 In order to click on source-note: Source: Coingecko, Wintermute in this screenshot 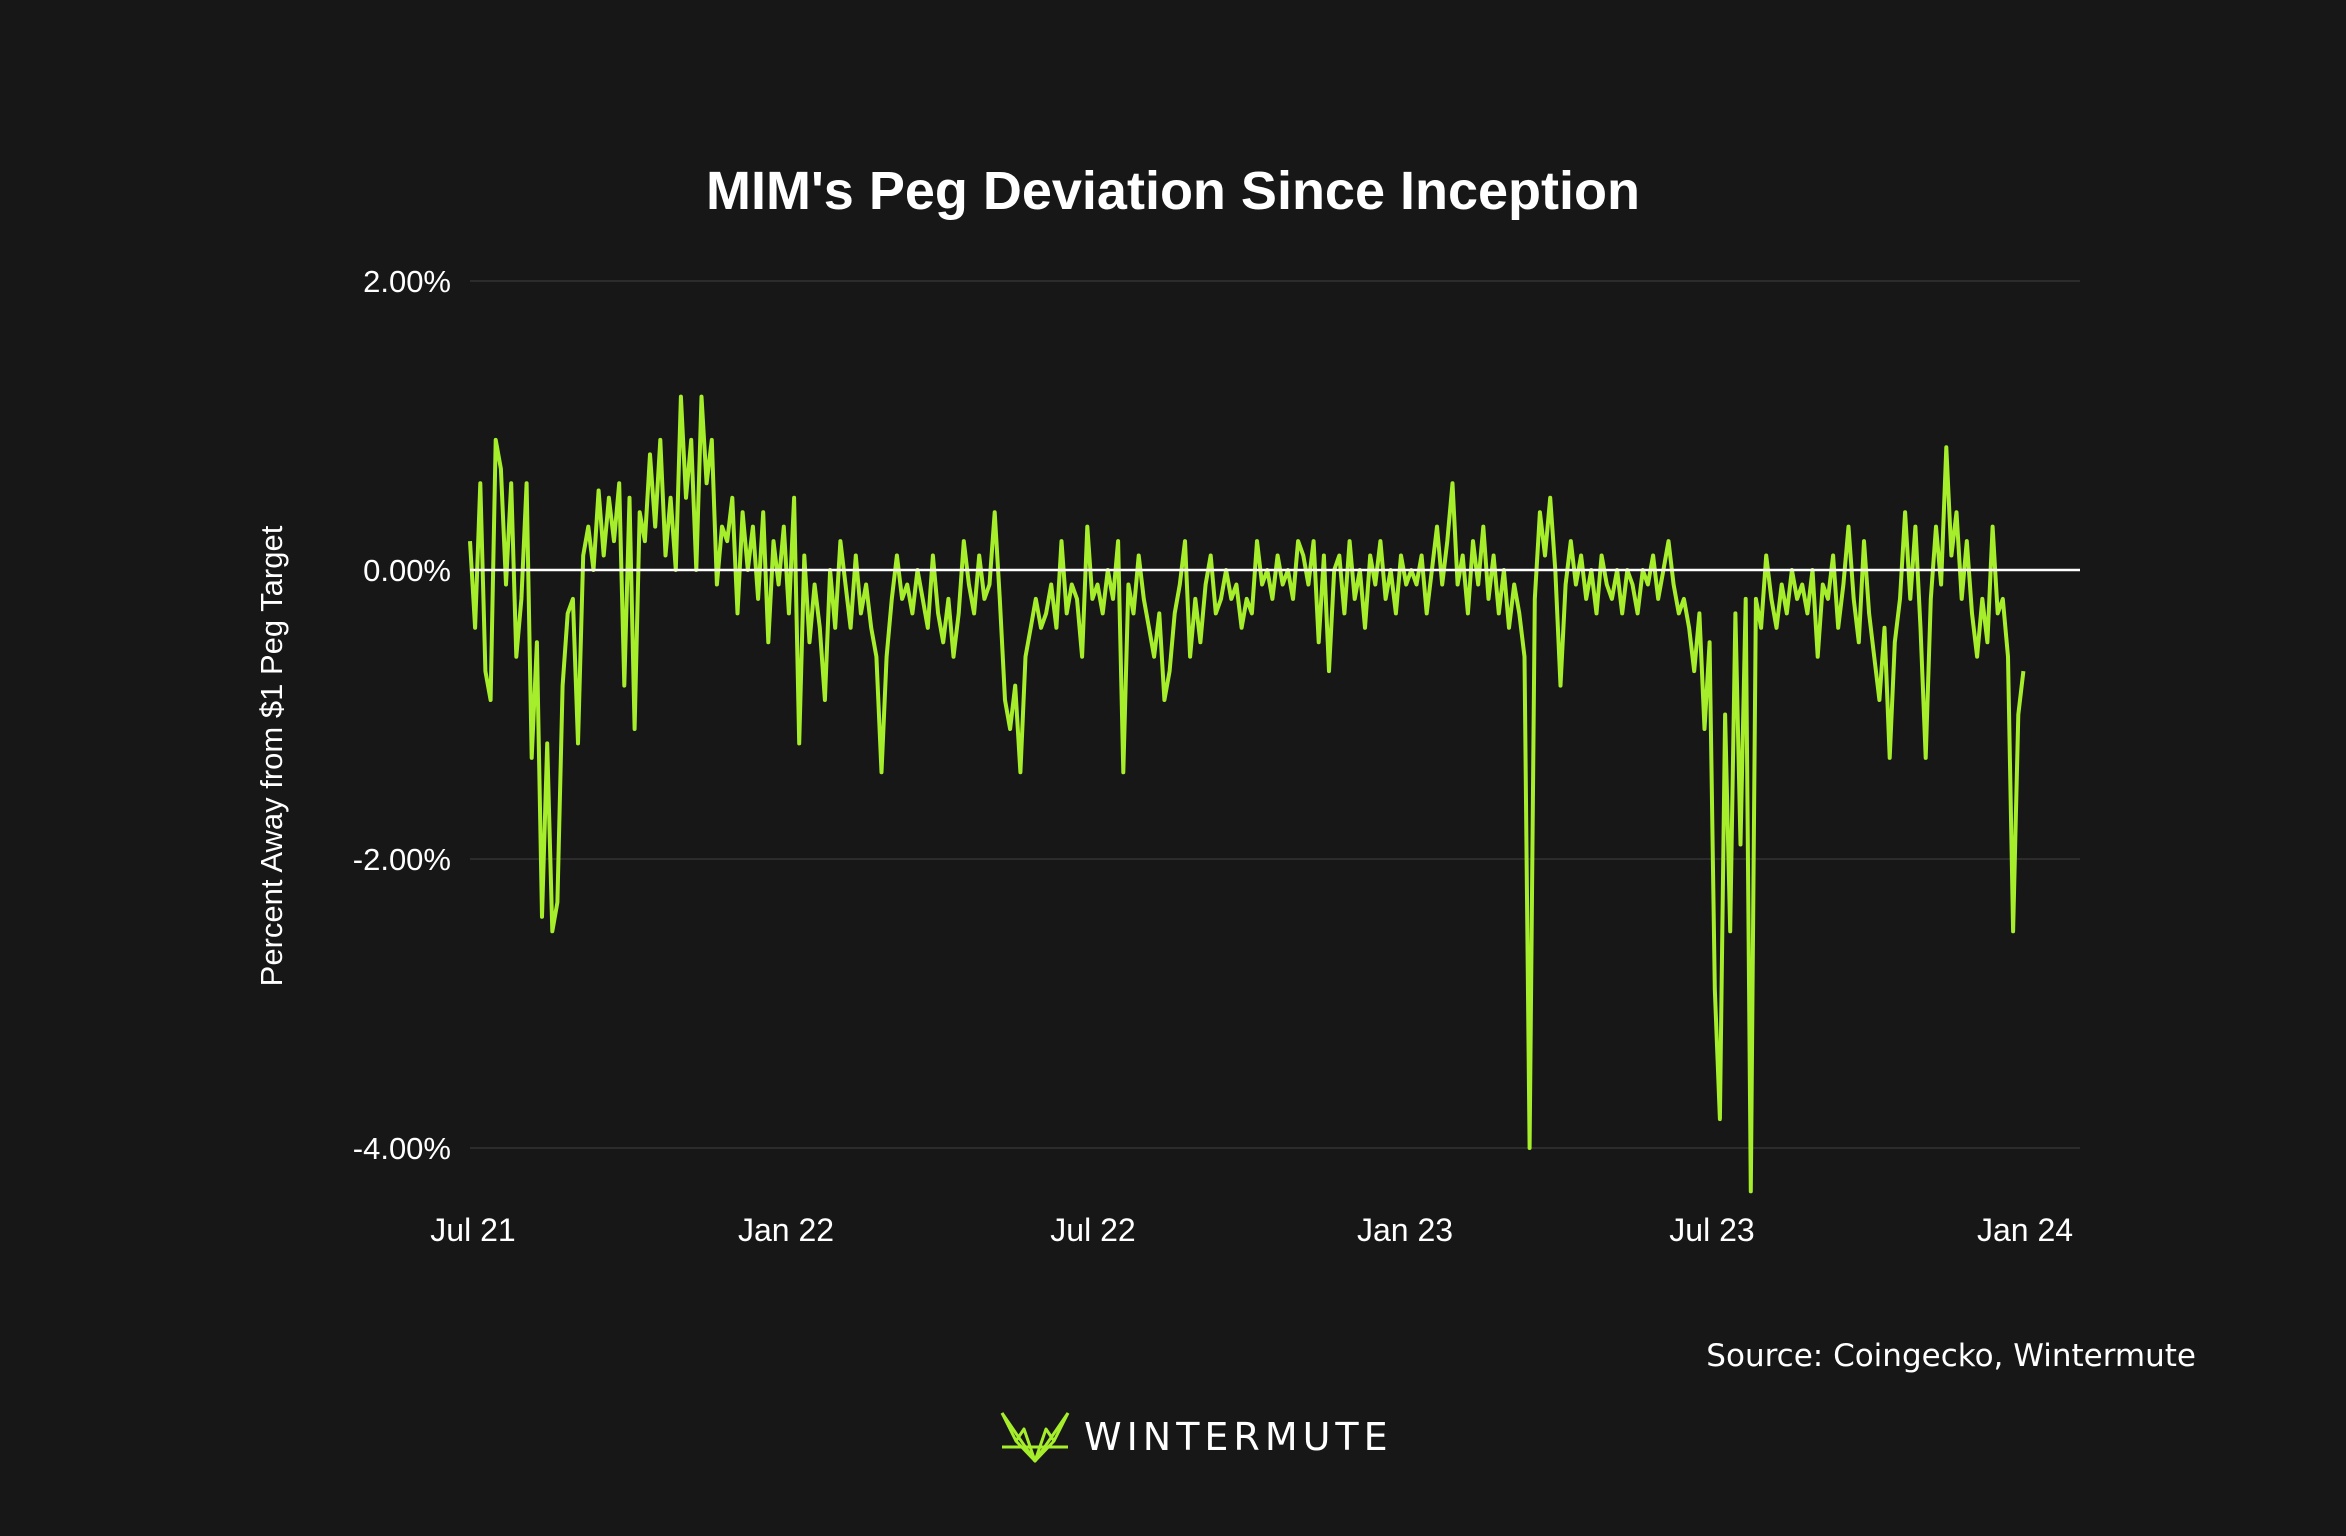, I will do `click(1951, 1356)`.